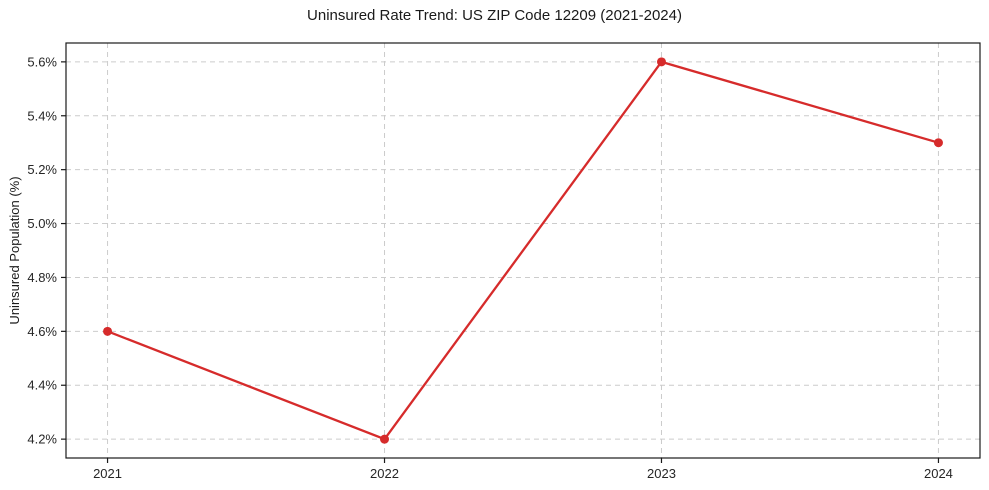 This screenshot has width=989, height=490. Describe the element at coordinates (385, 439) in the screenshot. I see `data-point-2022` at that location.